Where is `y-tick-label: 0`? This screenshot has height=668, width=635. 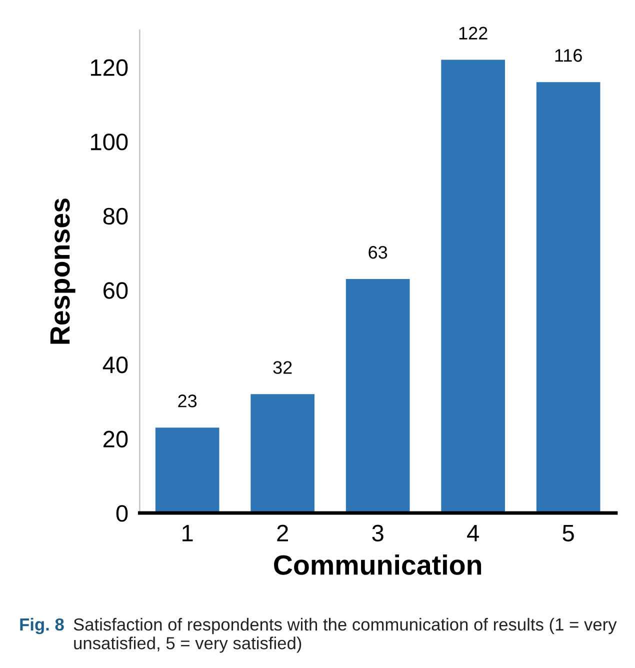
y-tick-label: 0 is located at coordinates (122, 513).